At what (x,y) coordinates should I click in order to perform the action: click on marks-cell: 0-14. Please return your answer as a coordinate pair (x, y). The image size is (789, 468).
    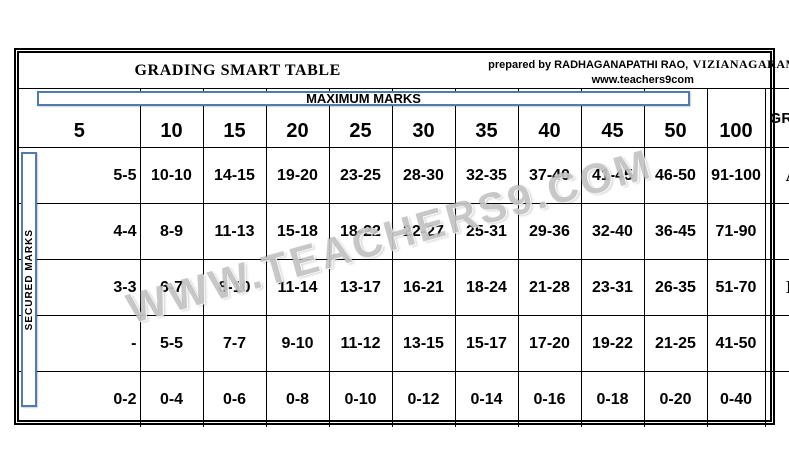
    Looking at the image, I should click on (487, 399).